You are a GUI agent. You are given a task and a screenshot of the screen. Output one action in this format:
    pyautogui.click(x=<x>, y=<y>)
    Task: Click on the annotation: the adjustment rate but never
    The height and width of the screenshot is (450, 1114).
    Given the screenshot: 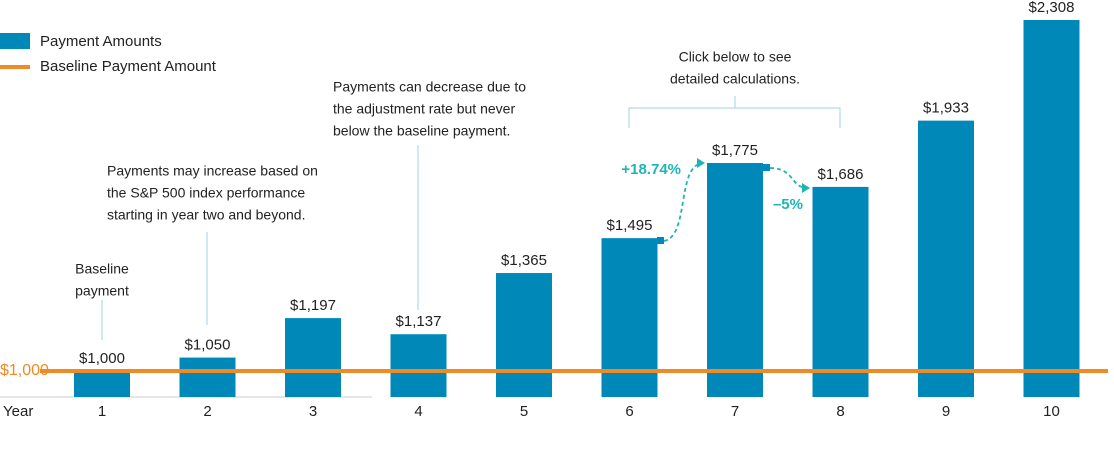 What is the action you would take?
    pyautogui.click(x=424, y=109)
    